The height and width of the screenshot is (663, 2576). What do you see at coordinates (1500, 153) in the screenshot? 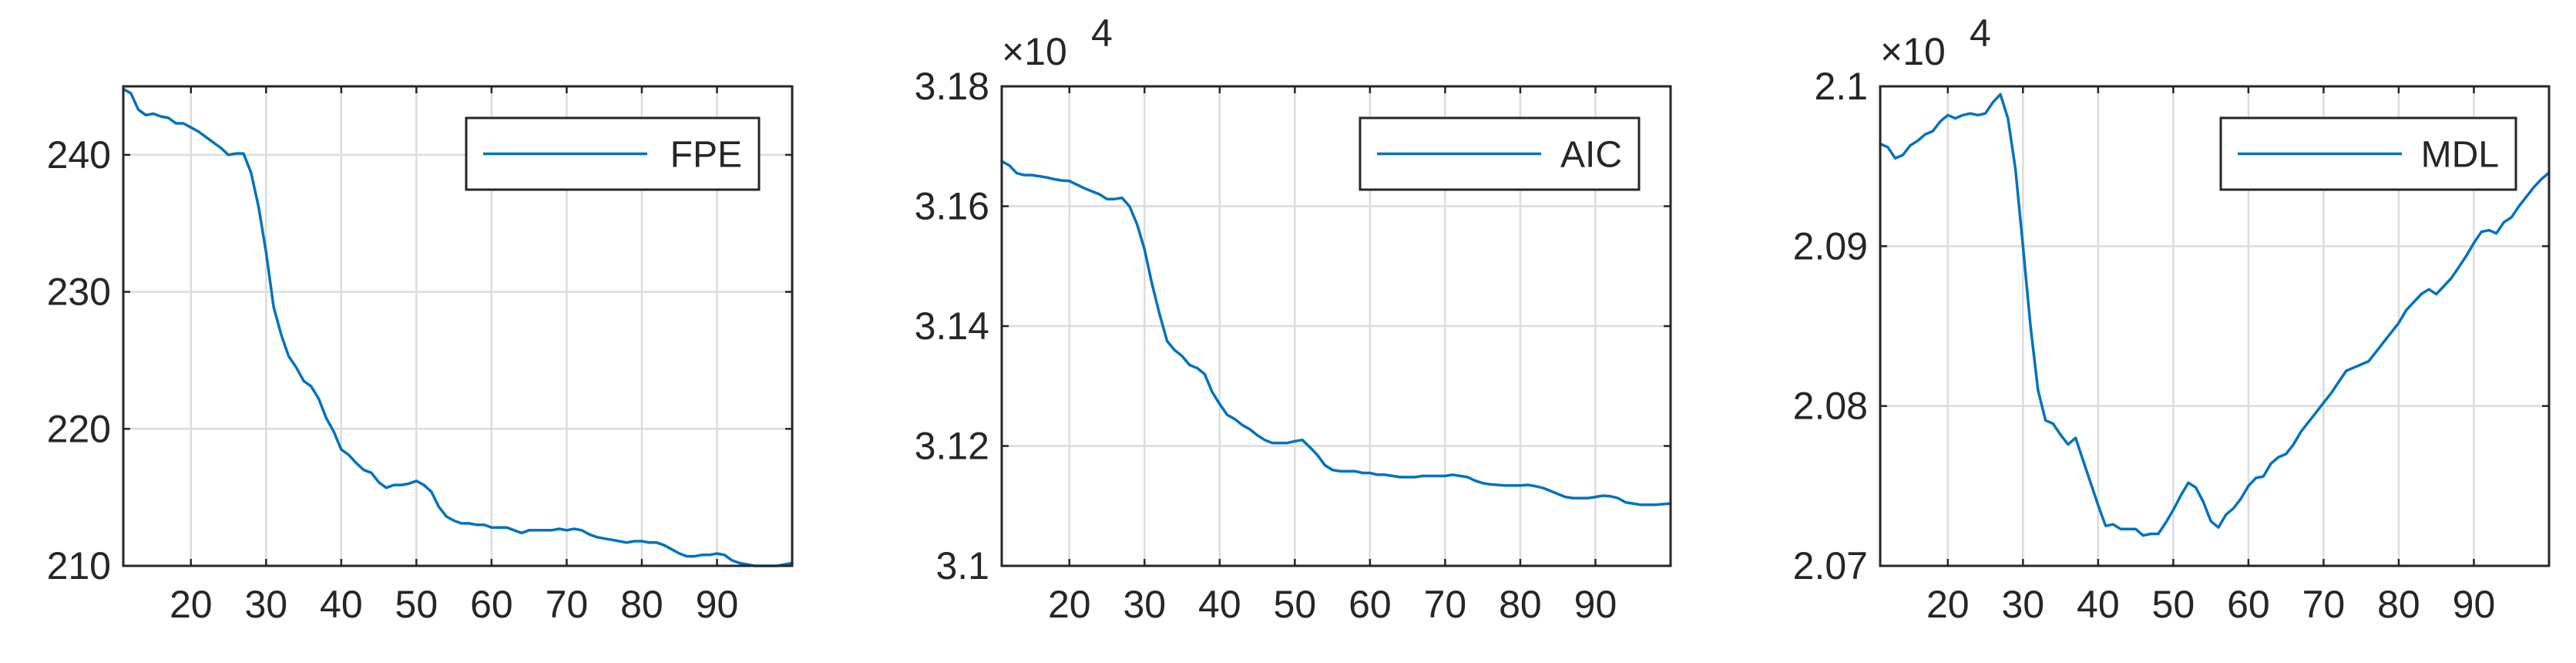
I see `legend: AIC` at bounding box center [1500, 153].